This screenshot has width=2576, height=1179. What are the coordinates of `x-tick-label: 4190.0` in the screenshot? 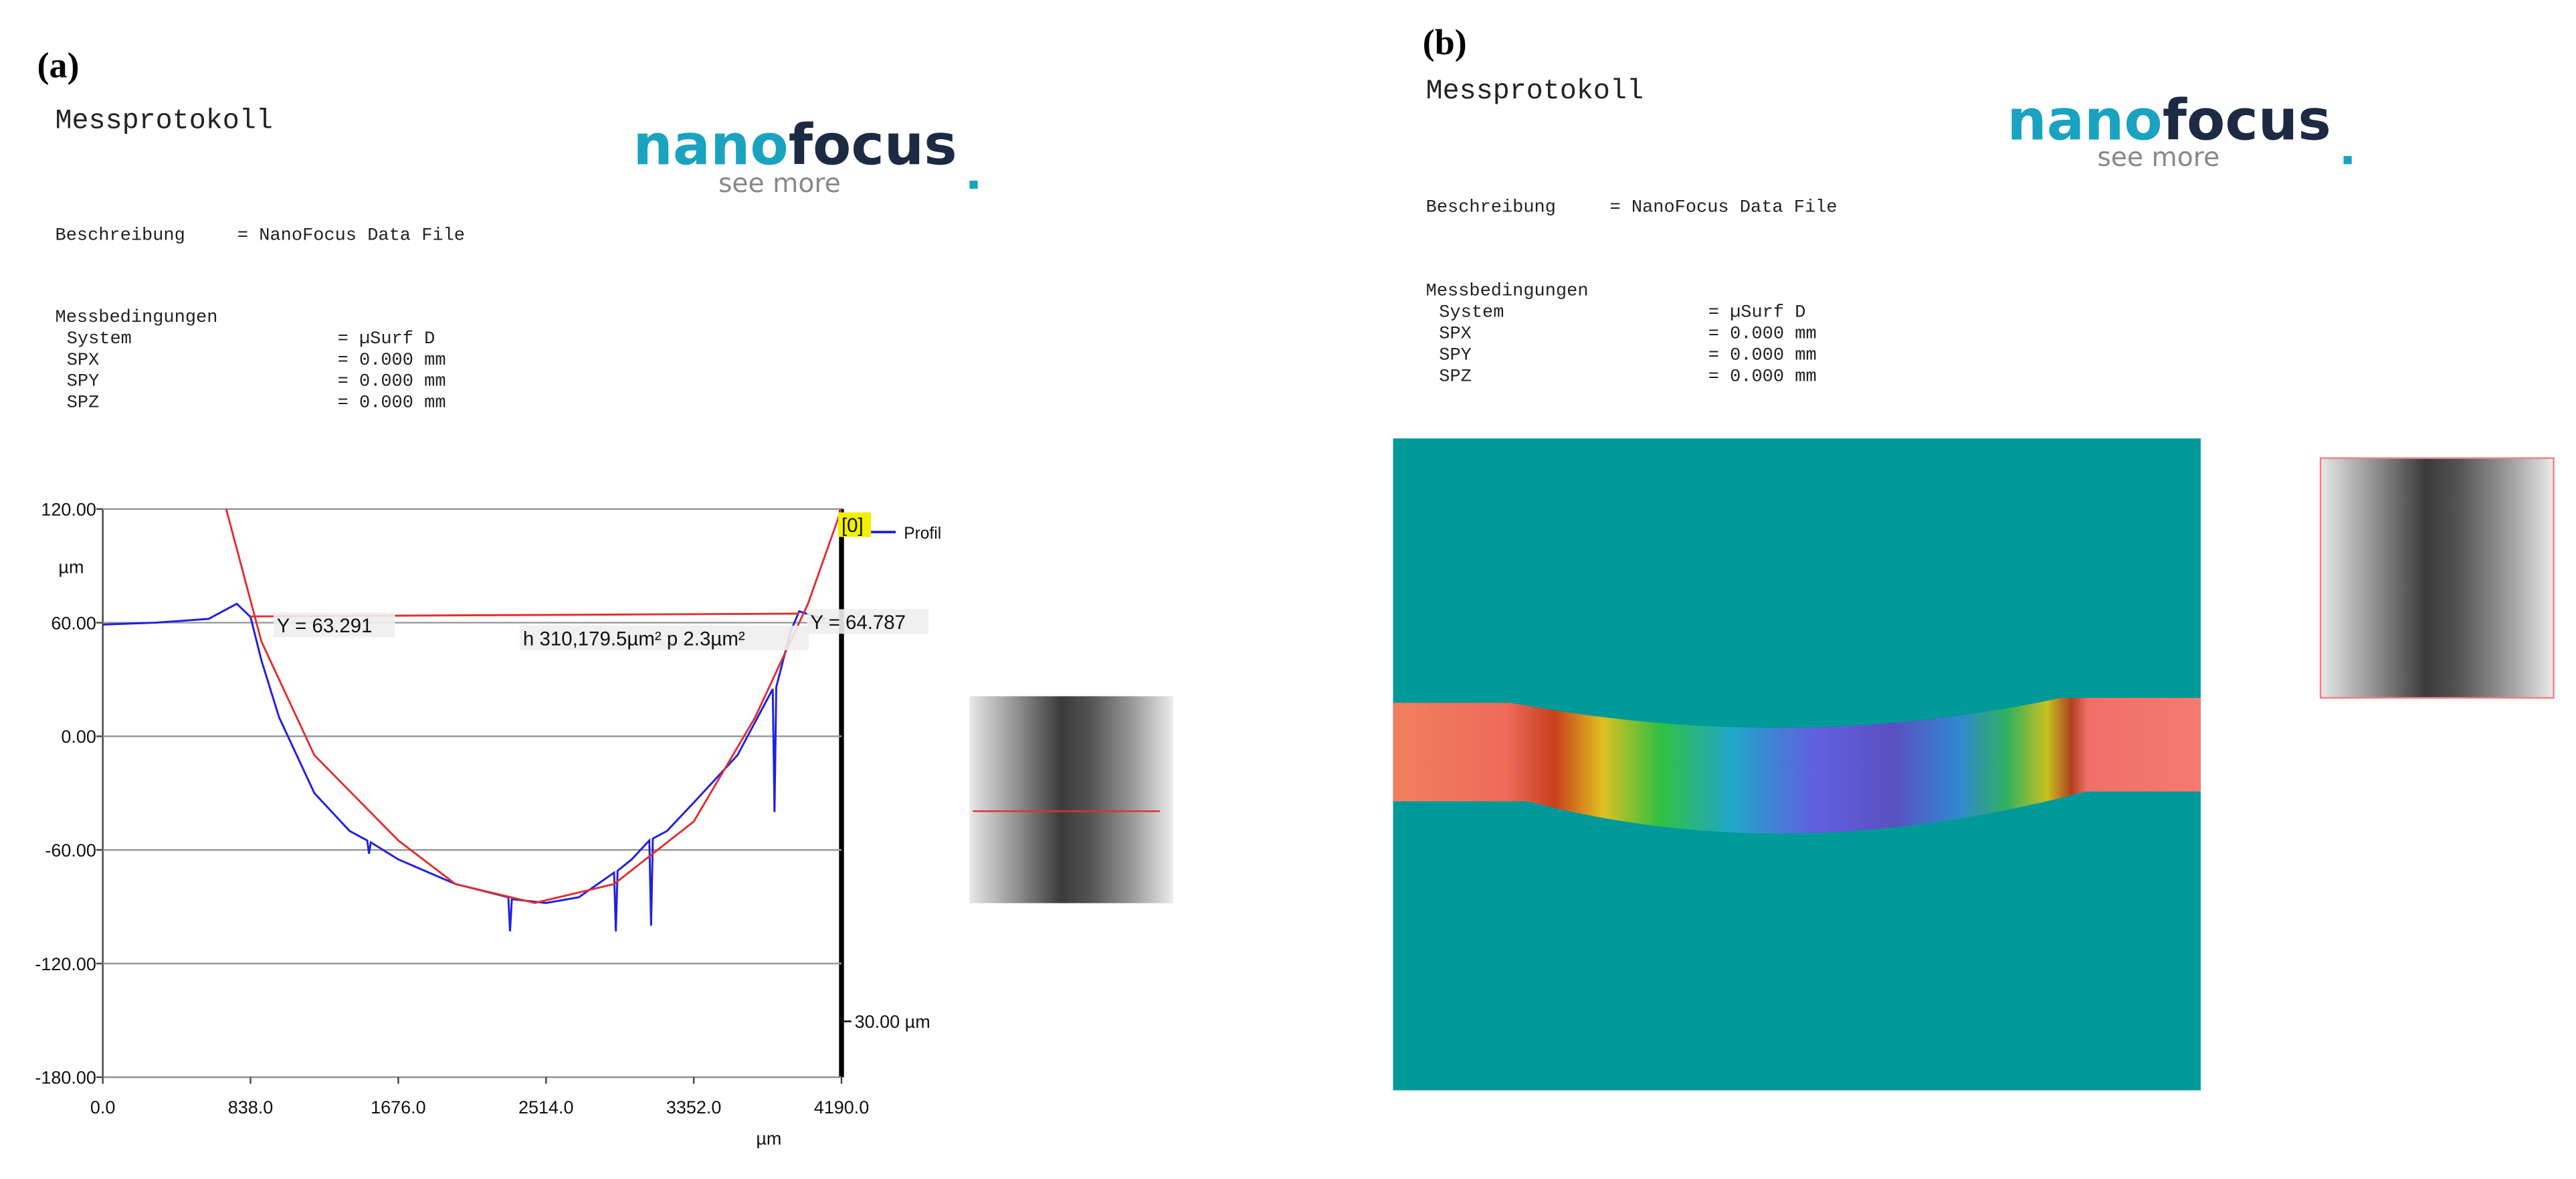 It's located at (842, 1107).